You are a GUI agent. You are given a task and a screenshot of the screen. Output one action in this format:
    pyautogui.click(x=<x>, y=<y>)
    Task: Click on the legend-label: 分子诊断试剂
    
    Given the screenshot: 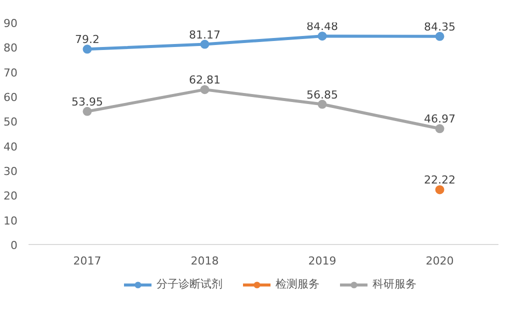 What is the action you would take?
    pyautogui.click(x=189, y=284)
    